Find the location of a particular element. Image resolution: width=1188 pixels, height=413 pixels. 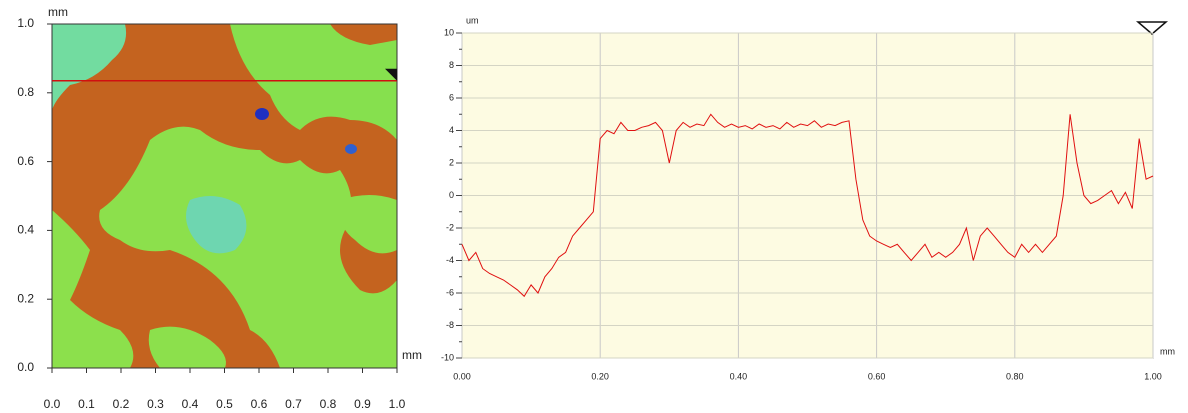

x-tick-label: 0.2 is located at coordinates (121, 404).